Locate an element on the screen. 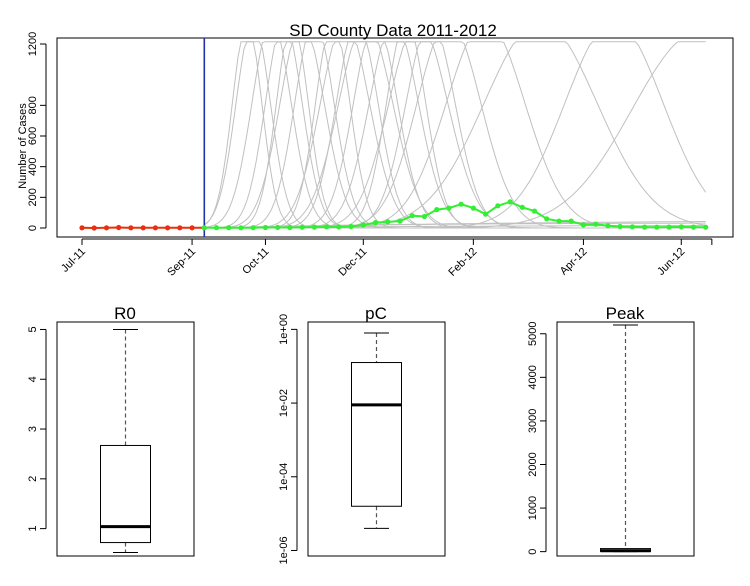 The height and width of the screenshot is (586, 750). y-tick-label: 1200 is located at coordinates (33, 44).